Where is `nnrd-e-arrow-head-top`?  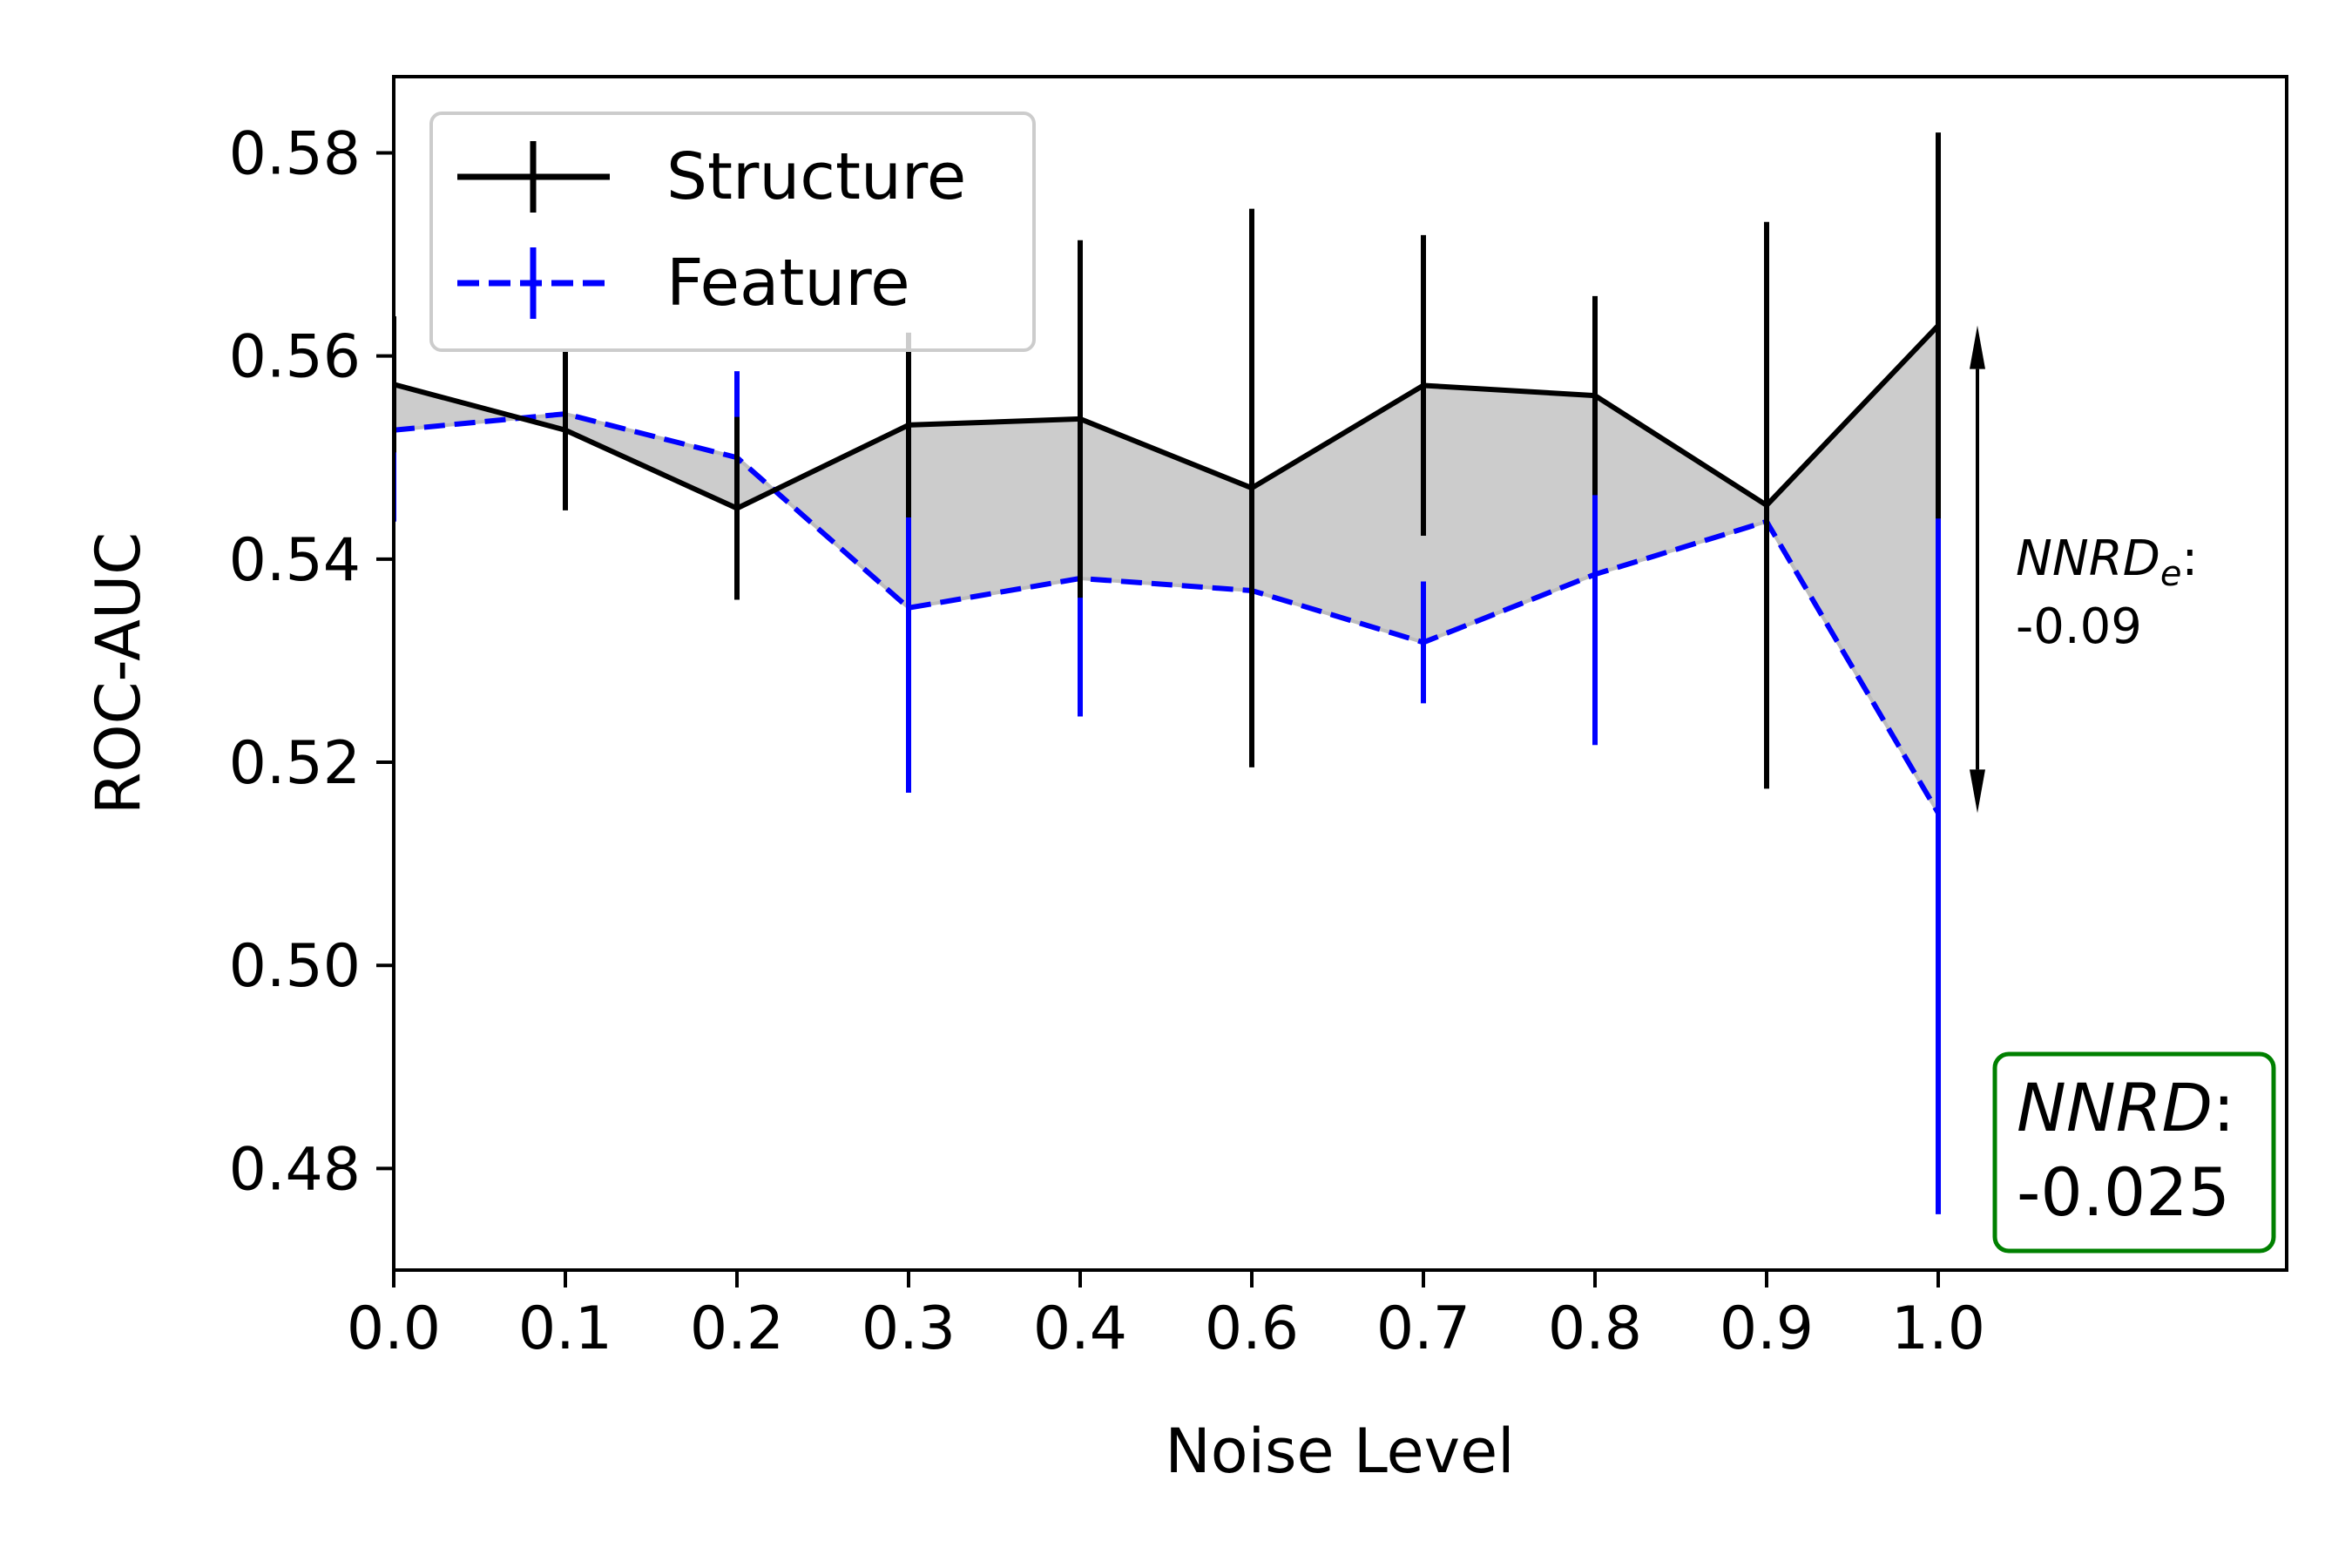 nnrd-e-arrow-head-top is located at coordinates (1977, 347).